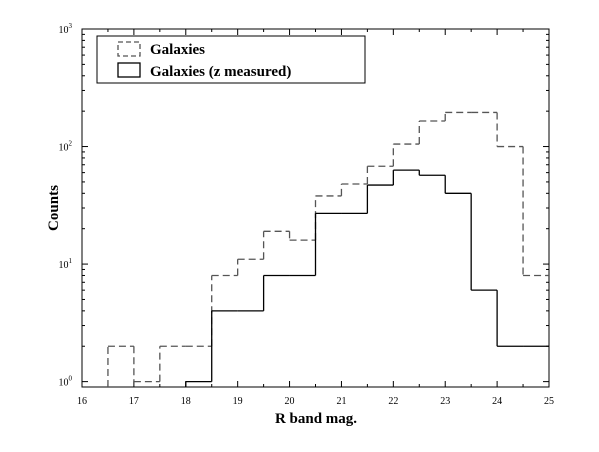 The width and height of the screenshot is (599, 452). What do you see at coordinates (71, 26) in the screenshot?
I see `y-tick-exponent: 3` at bounding box center [71, 26].